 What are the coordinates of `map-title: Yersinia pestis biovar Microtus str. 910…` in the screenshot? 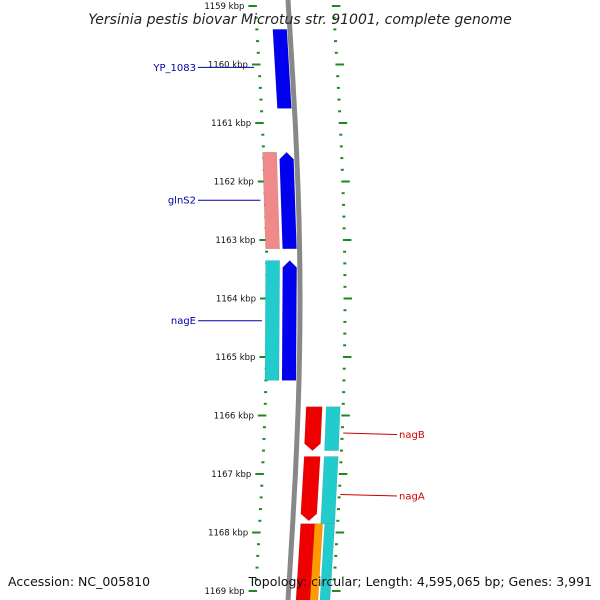 It's located at (299, 20).